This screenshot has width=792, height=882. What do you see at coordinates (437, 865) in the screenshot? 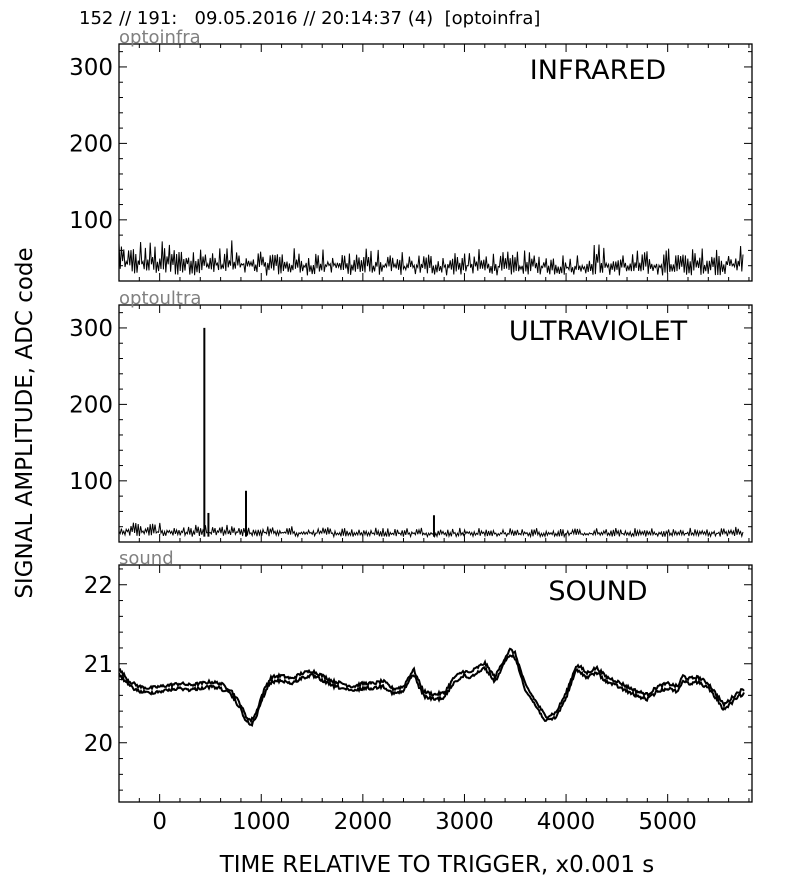
I see `x-axis-label: TIME RELATIVE TO TRIGGER, x0.001 s` at bounding box center [437, 865].